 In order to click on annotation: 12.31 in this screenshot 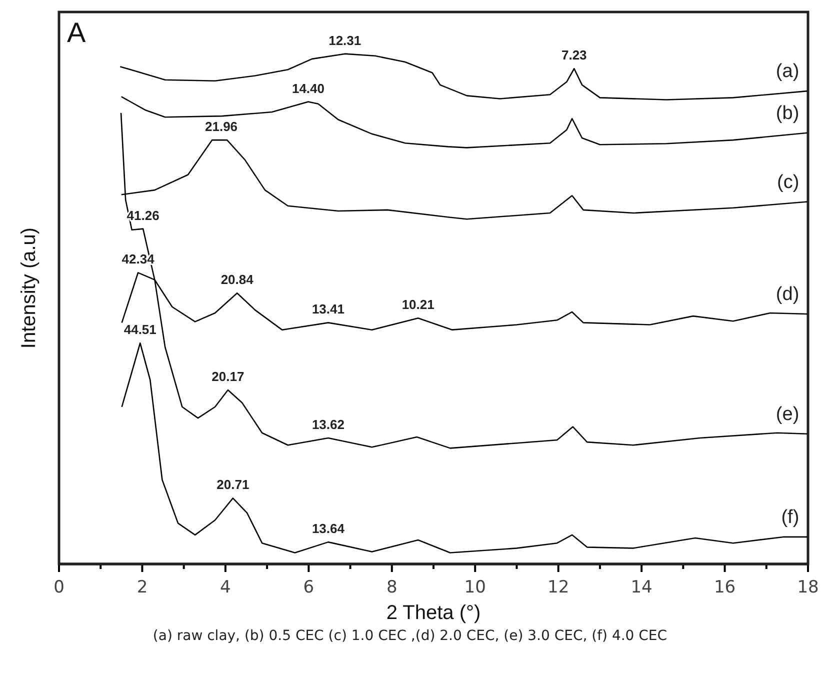, I will do `click(345, 40)`.